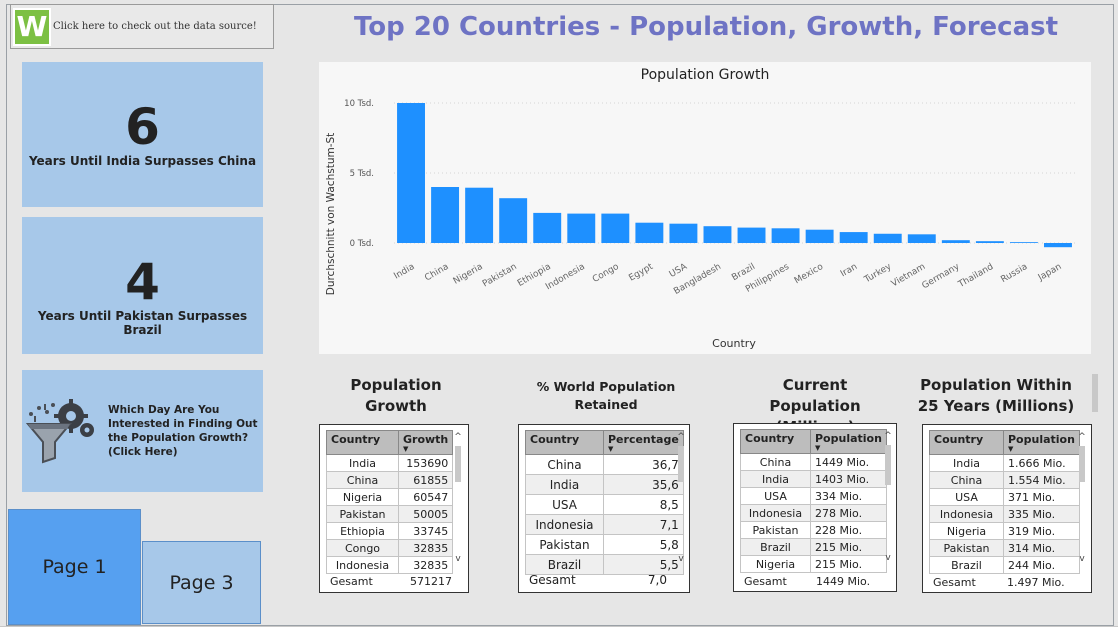 Image resolution: width=1118 pixels, height=631 pixels. What do you see at coordinates (649, 232) in the screenshot?
I see `bar-egypt` at bounding box center [649, 232].